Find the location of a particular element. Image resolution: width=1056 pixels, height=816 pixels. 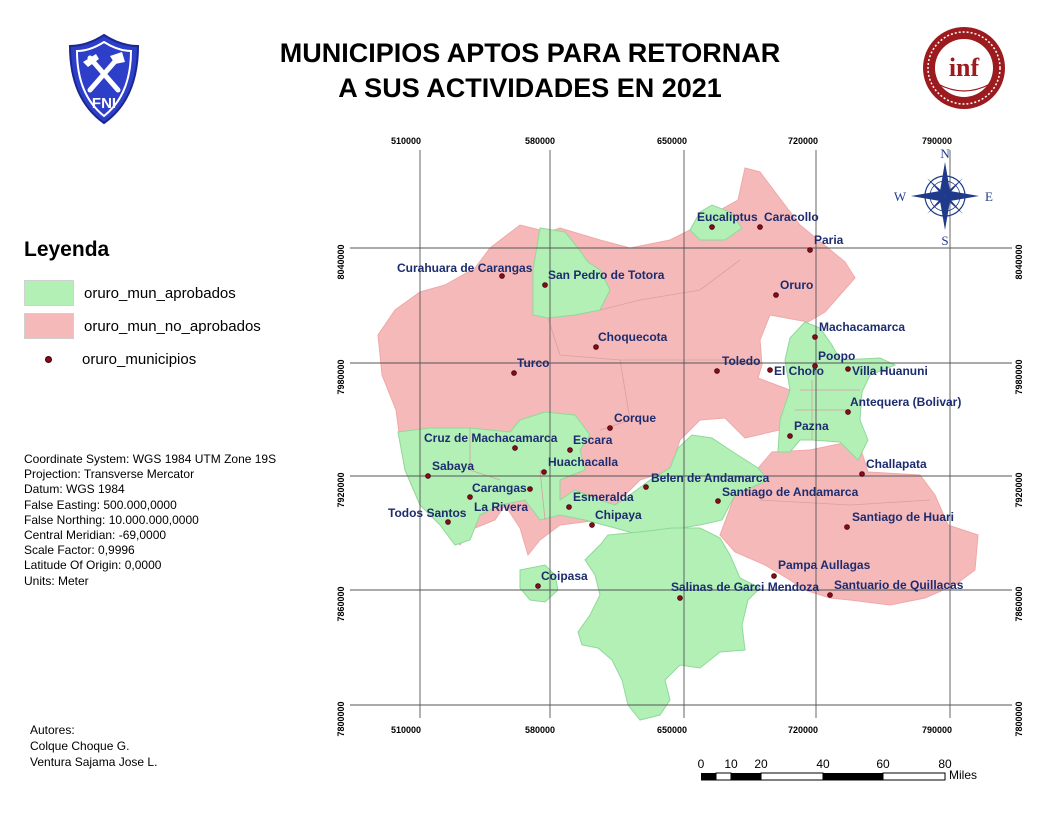

region-aprobado-east is located at coordinates (837, 391).